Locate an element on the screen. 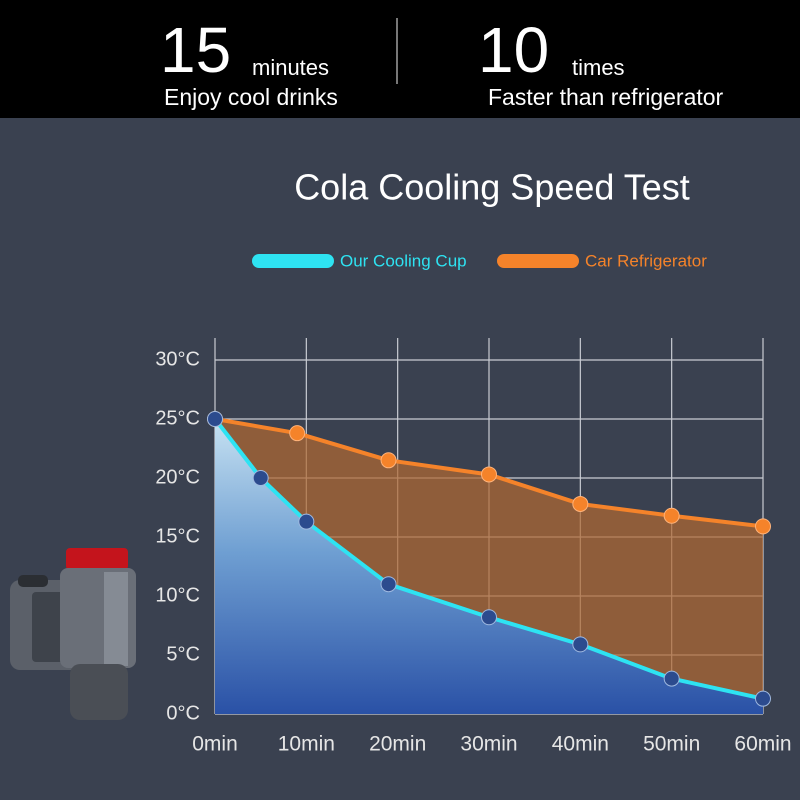  chart-title: Cola Cooling Speed Test is located at coordinates (492, 187).